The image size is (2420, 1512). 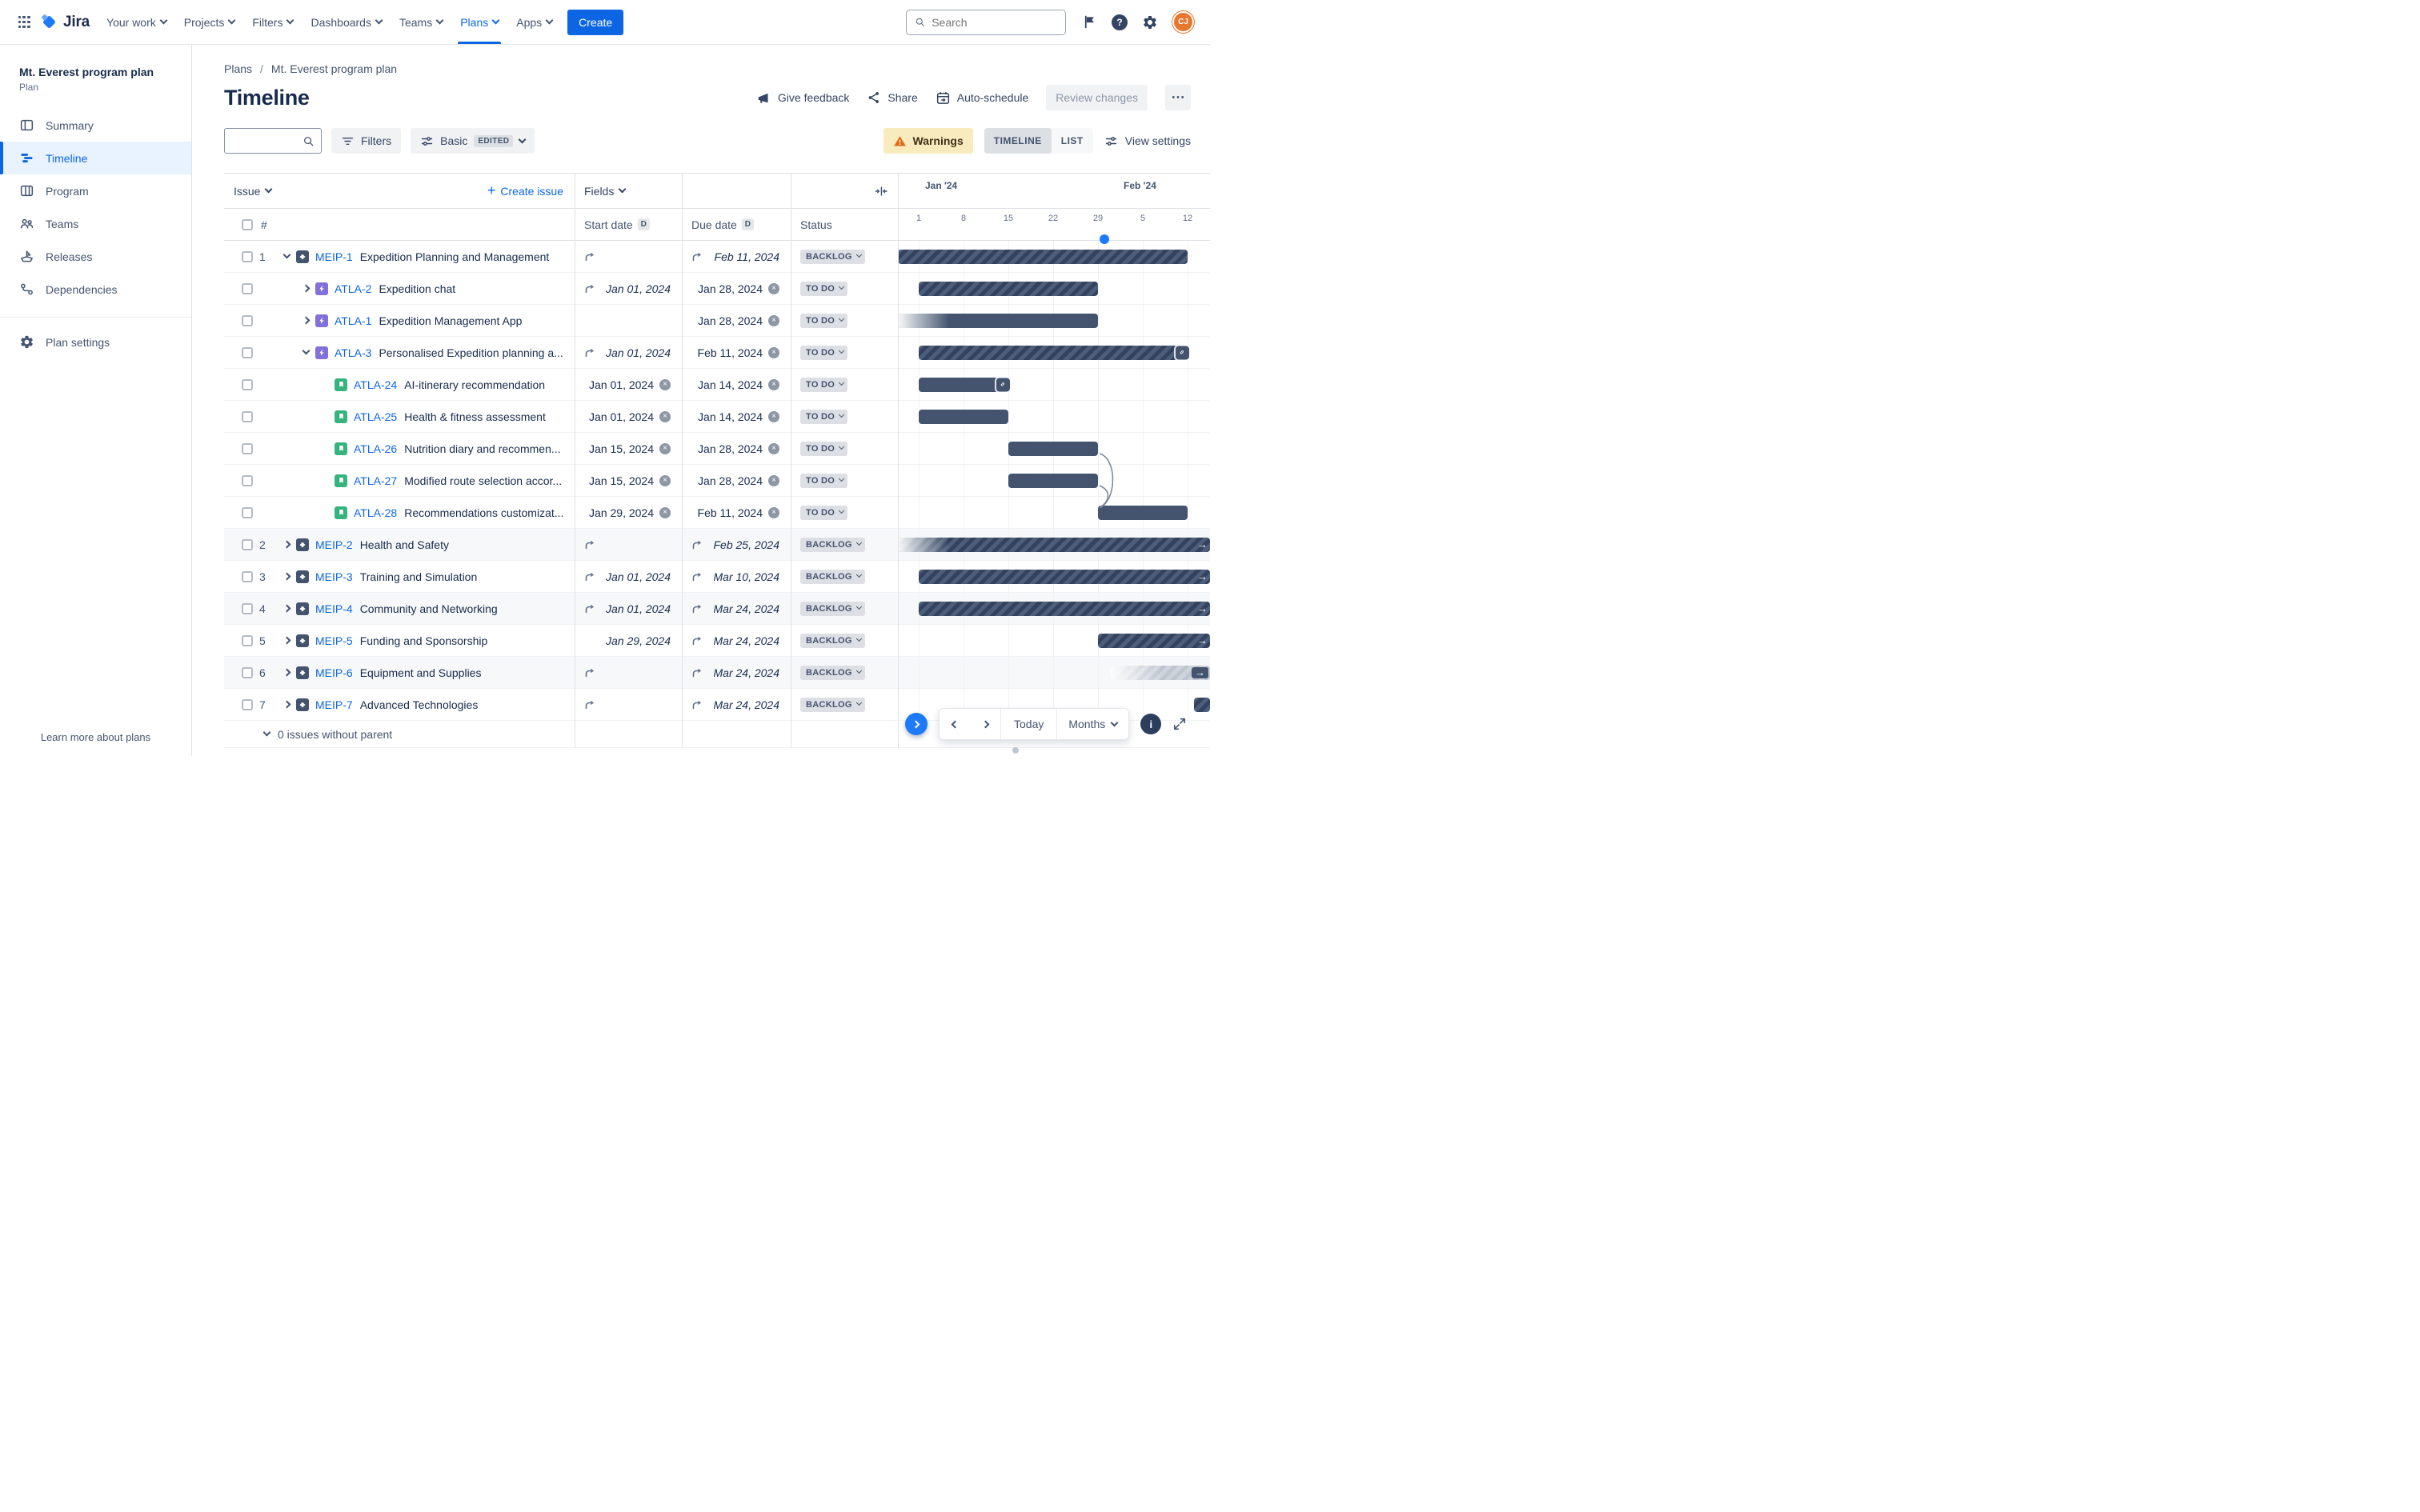 I want to click on start-date-cell: Jan 29, 2024, so click(x=628, y=640).